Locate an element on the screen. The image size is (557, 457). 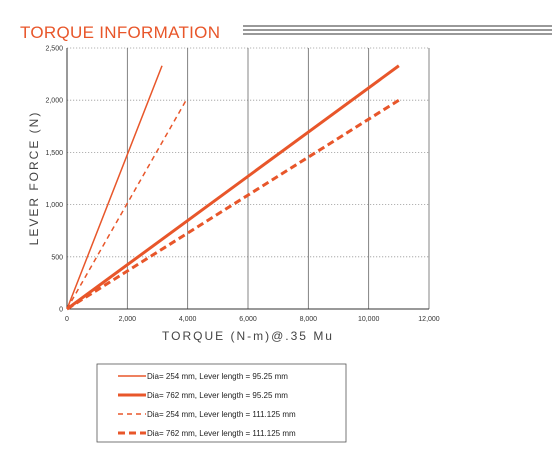
x-tick-label: 6,000 is located at coordinates (248, 319).